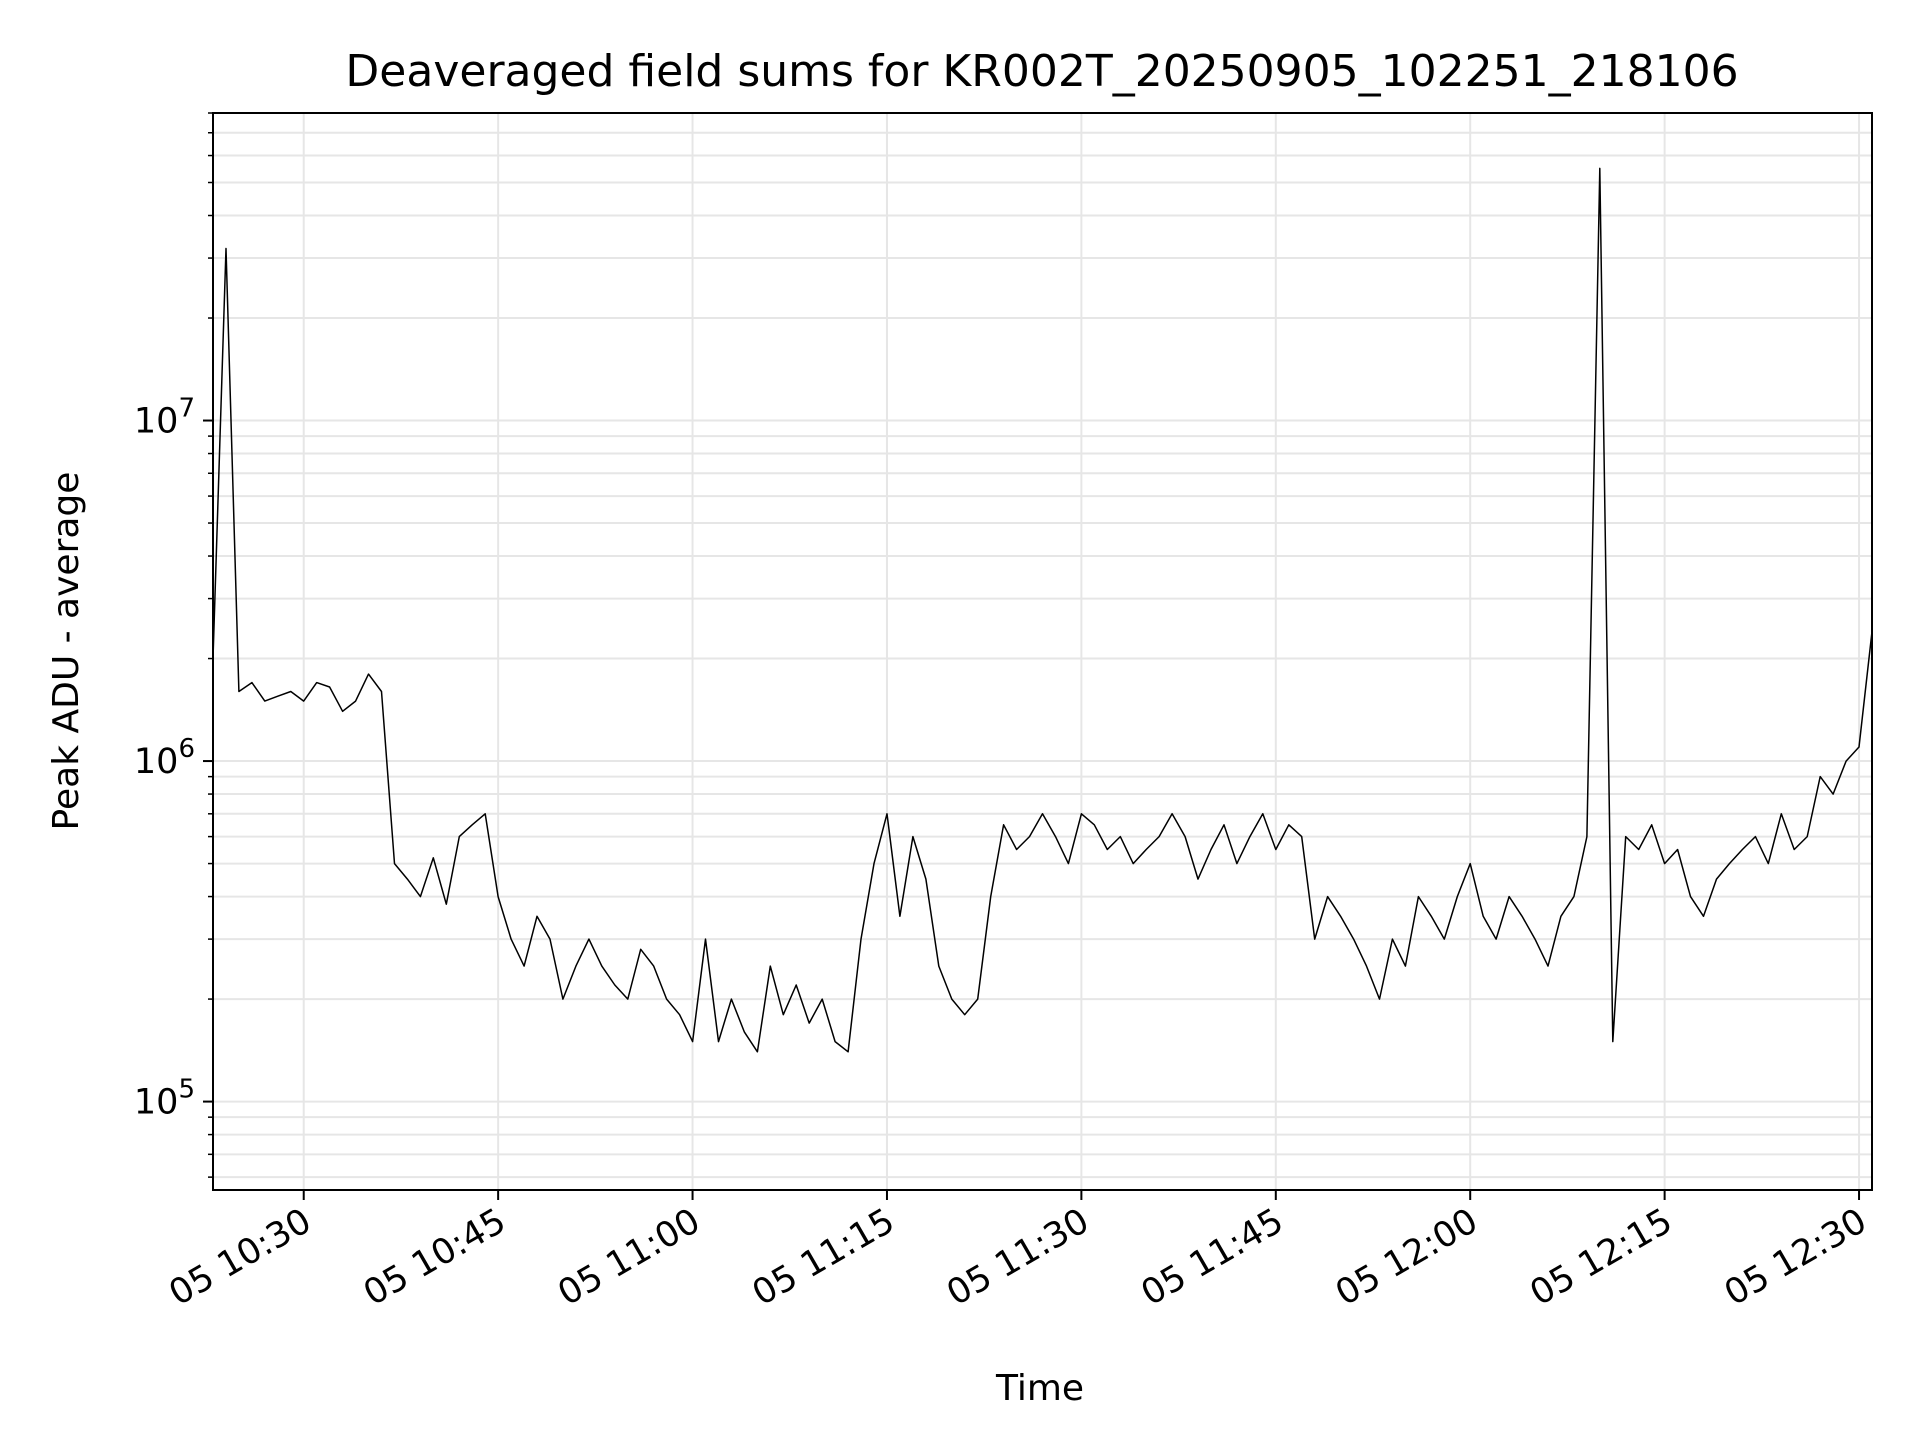 Image resolution: width=1920 pixels, height=1440 pixels. I want to click on x-tick-label: 05 12:30, so click(1796, 1257).